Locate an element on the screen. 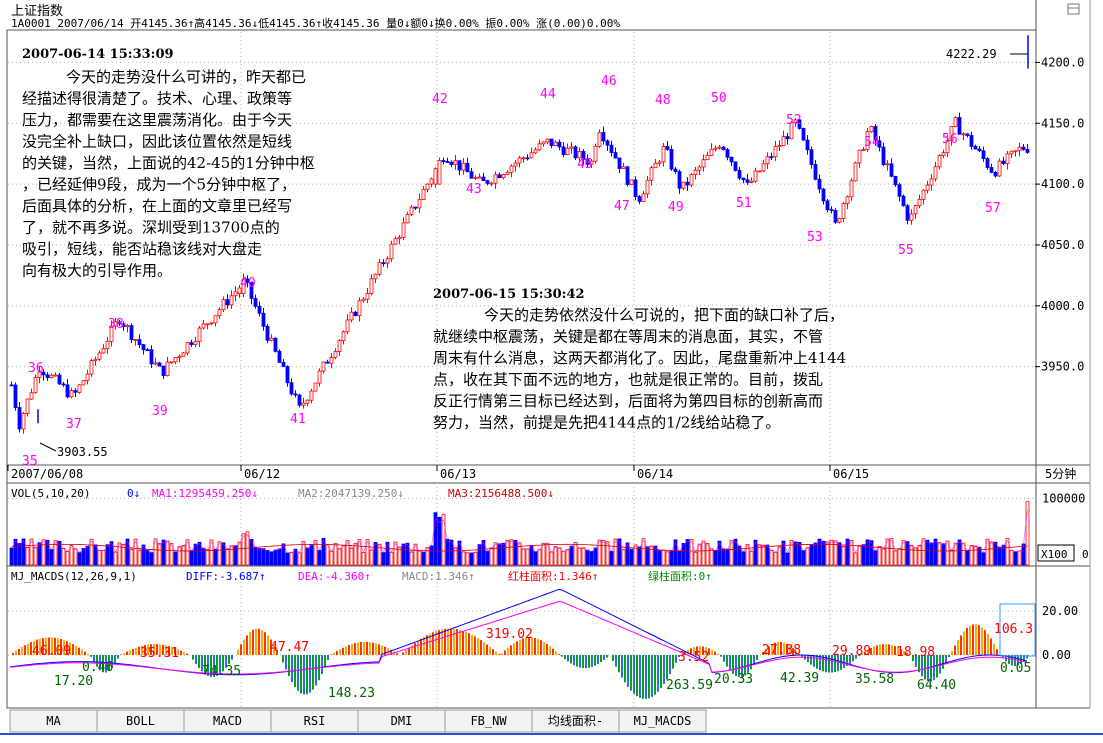 The image size is (1103, 743). macd-red-area-label: 27.88 is located at coordinates (781, 650).